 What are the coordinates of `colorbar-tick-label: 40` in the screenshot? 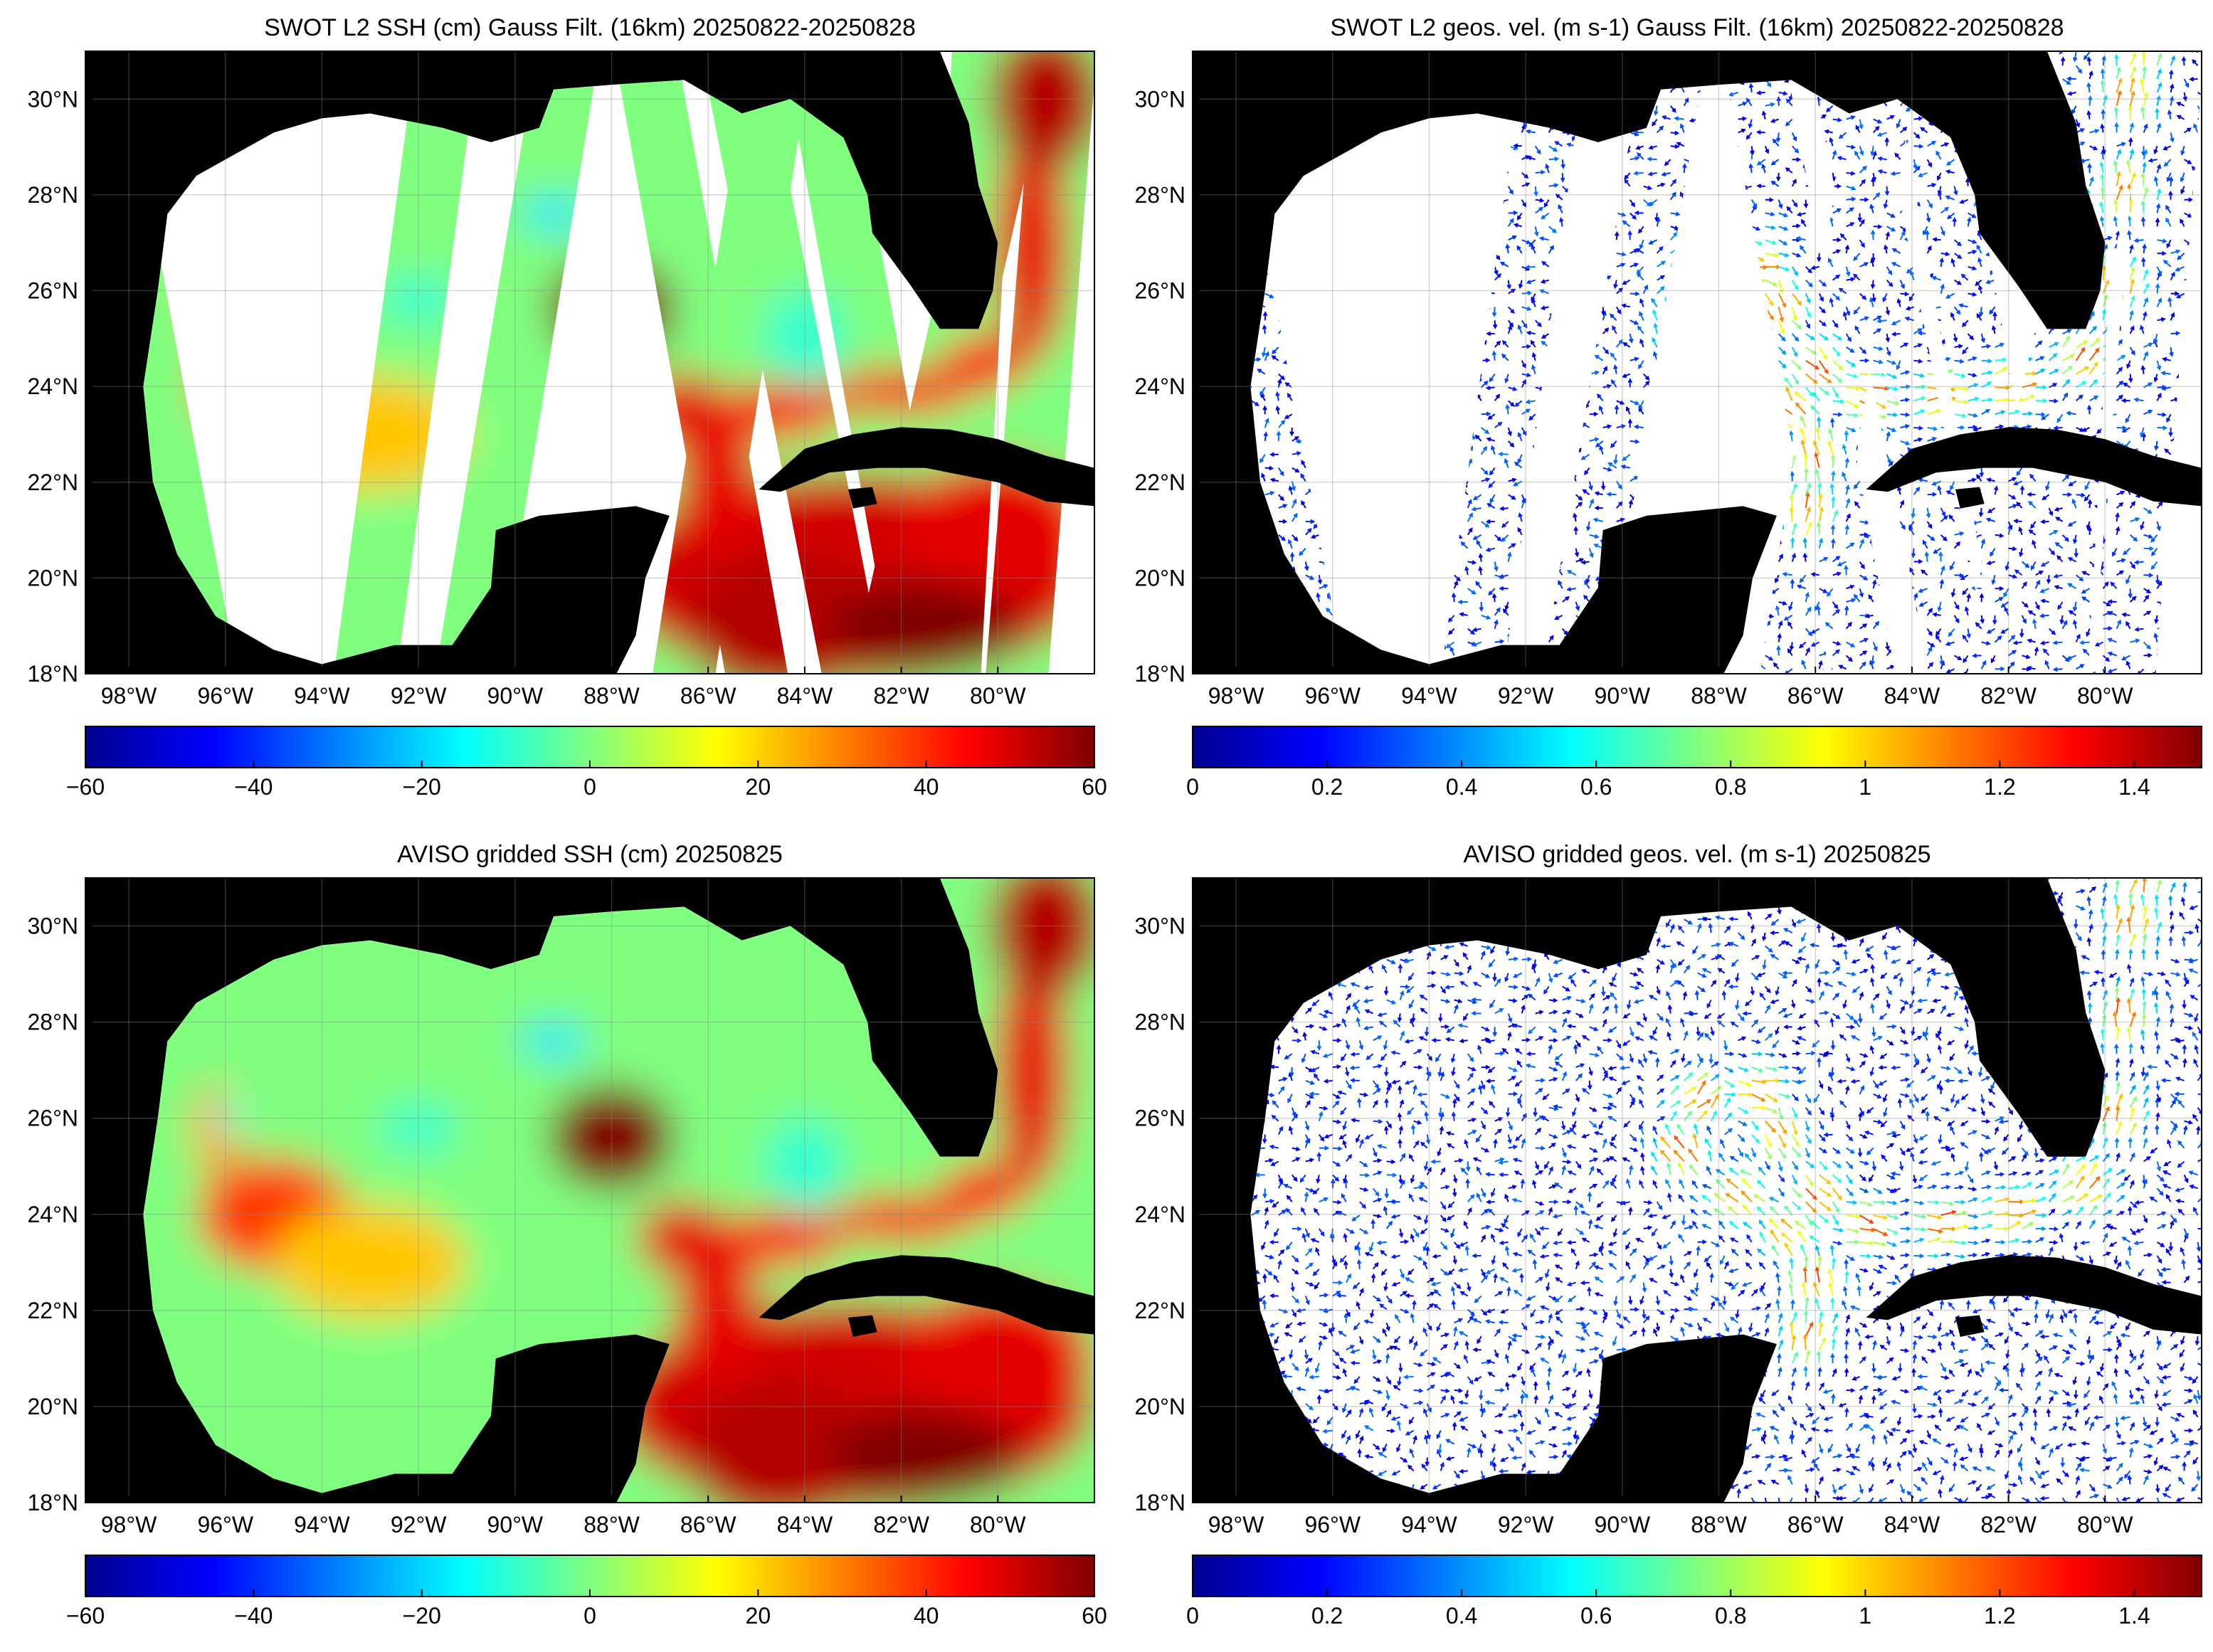 It's located at (926, 787).